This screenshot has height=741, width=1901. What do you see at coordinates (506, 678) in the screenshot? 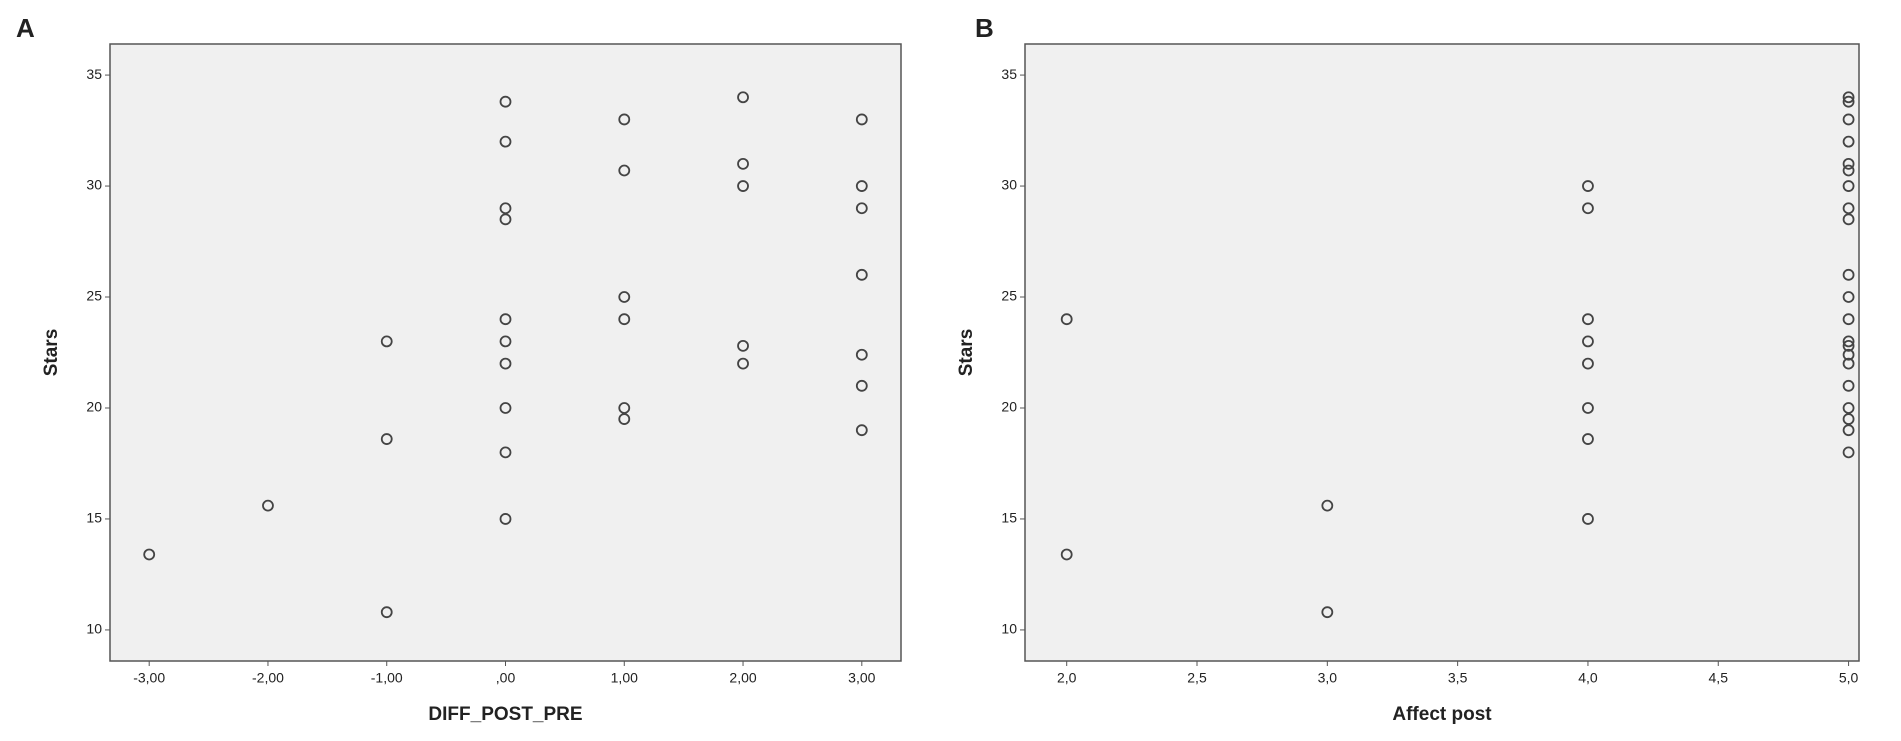
I see `x-tick-label: ,00` at bounding box center [506, 678].